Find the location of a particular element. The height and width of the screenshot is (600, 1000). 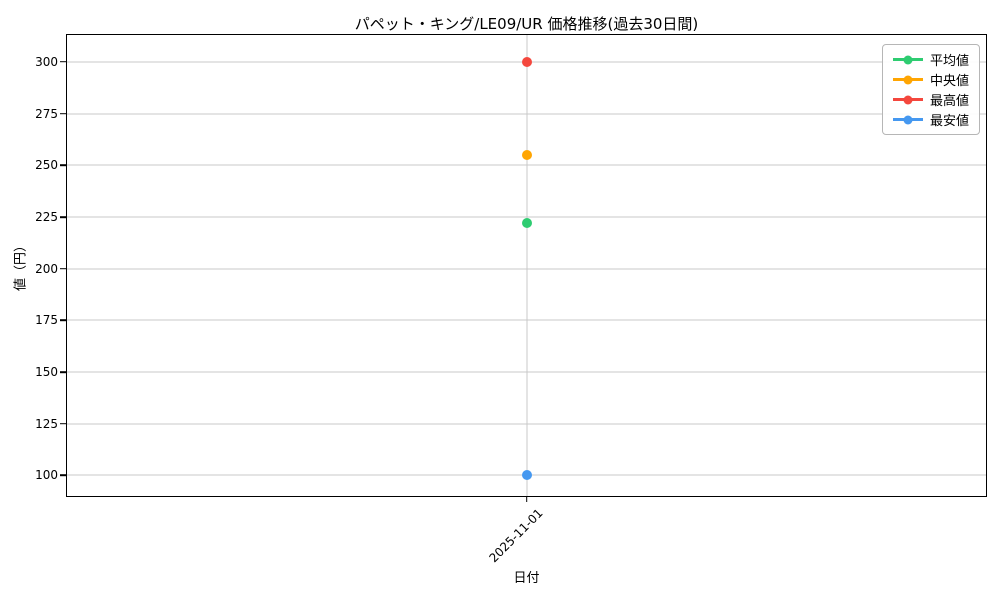

ytick-label: 125 is located at coordinates (46, 423).